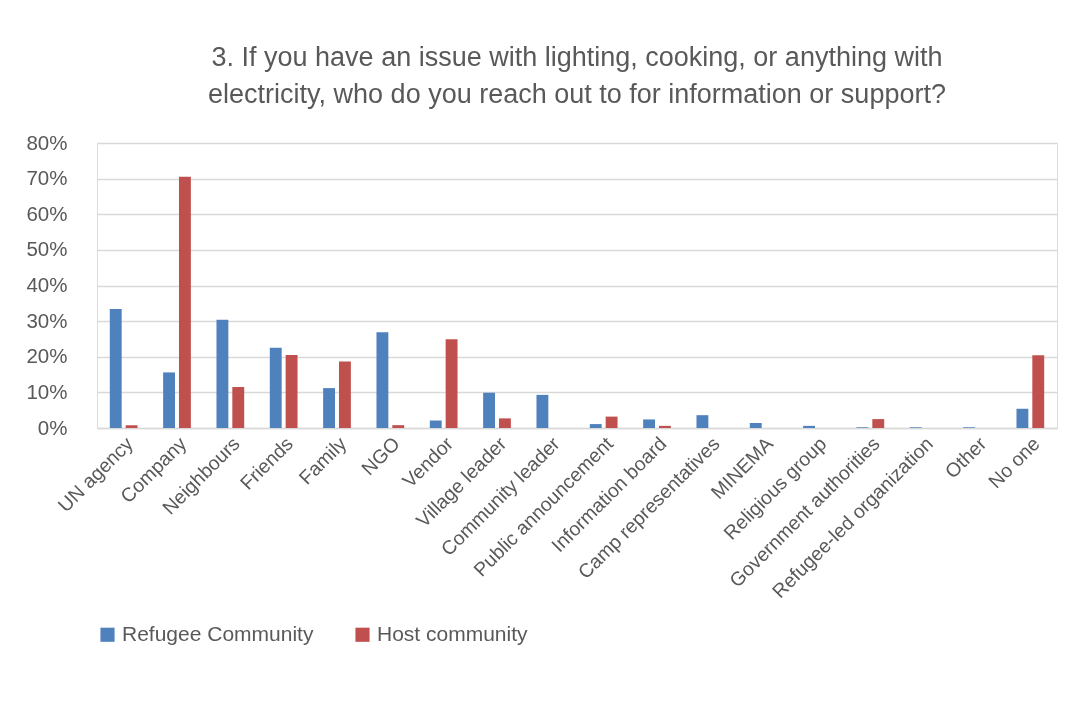 The height and width of the screenshot is (709, 1075). Describe the element at coordinates (52, 427) in the screenshot. I see `y-tick-label: 0%` at that location.